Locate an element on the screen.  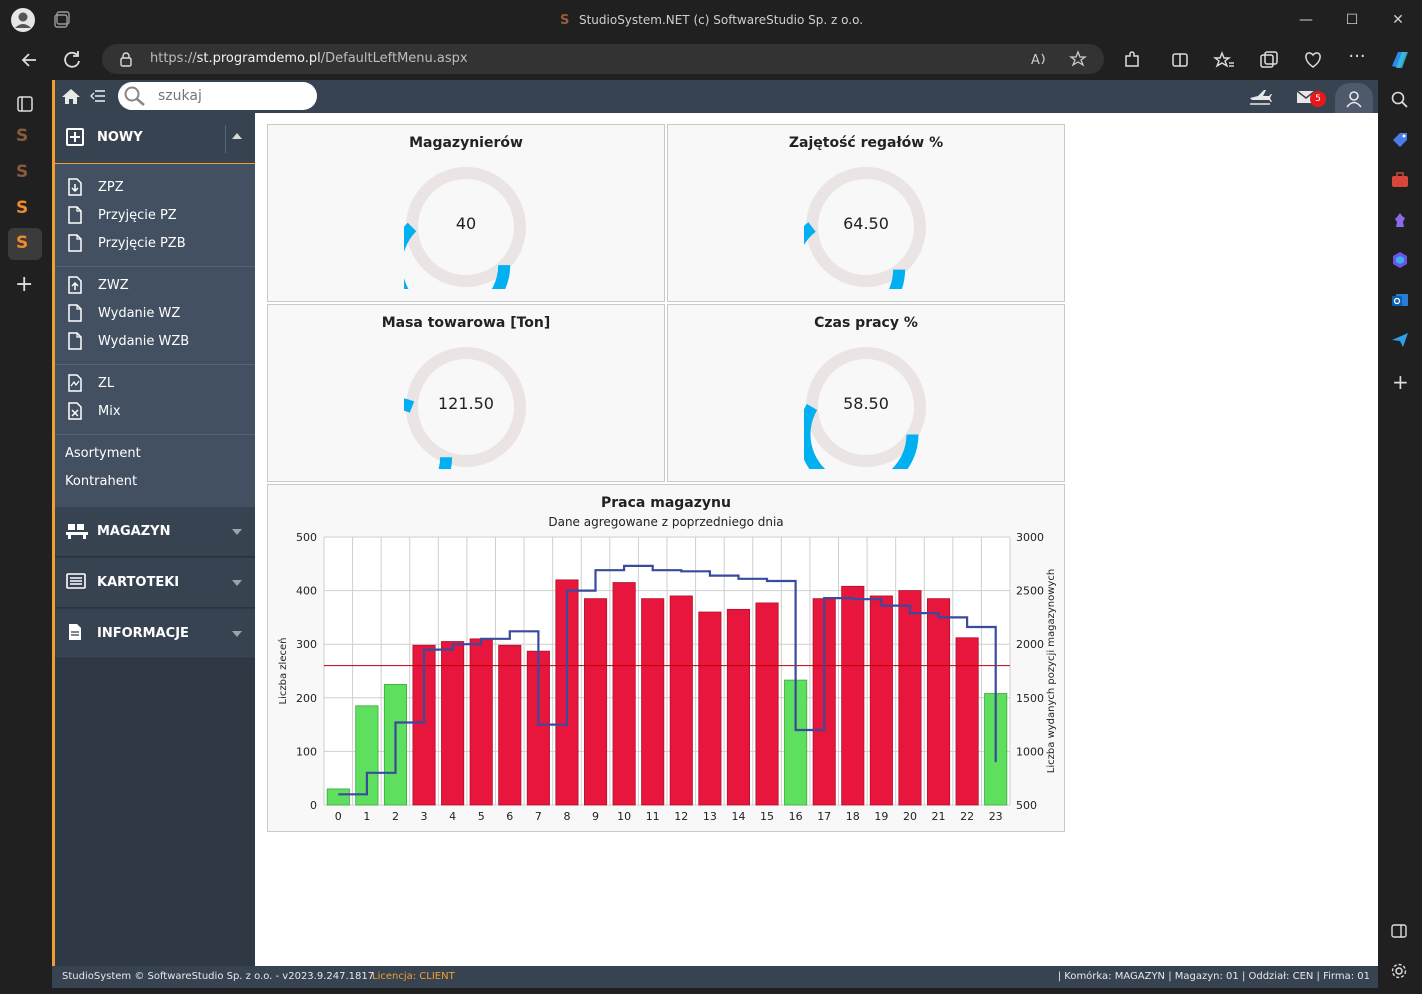
send-icon is located at coordinates (1400, 340).